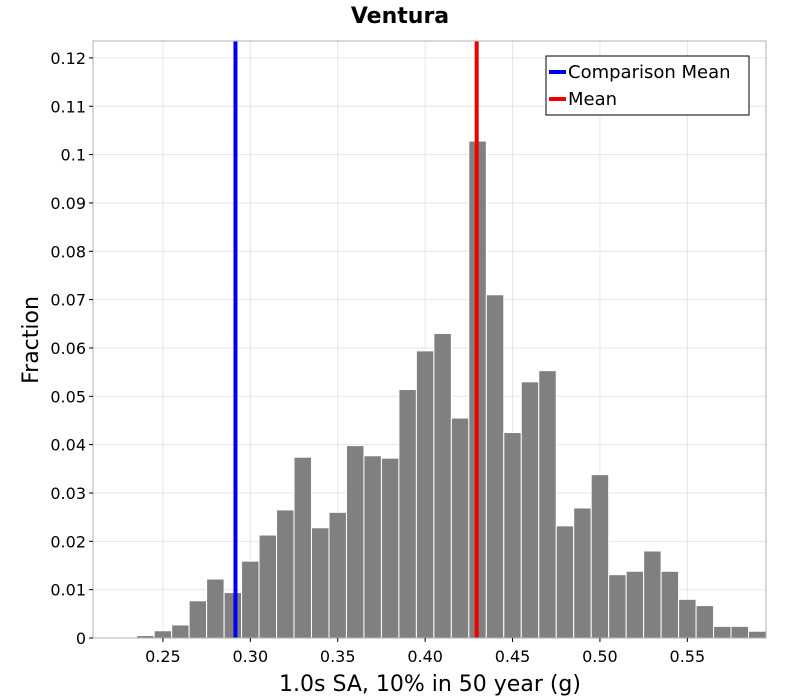 This screenshot has height=700, width=800. I want to click on y-tick-label: 0.09, so click(68, 203).